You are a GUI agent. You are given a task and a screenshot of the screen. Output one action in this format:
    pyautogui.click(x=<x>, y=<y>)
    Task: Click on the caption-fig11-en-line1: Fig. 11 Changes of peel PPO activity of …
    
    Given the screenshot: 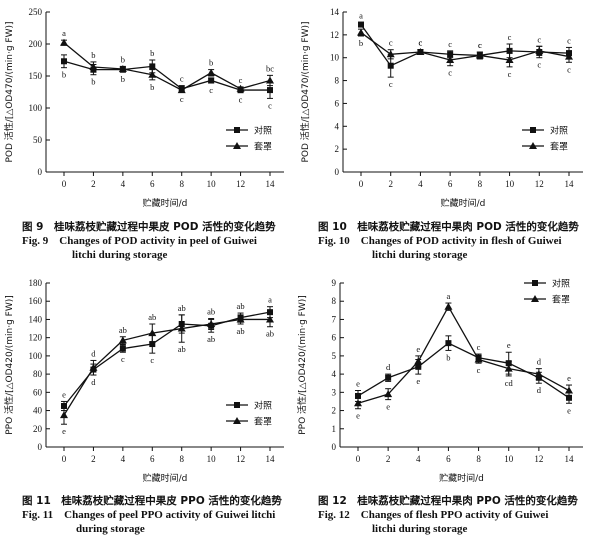 What is the action you would take?
    pyautogui.click(x=149, y=515)
    